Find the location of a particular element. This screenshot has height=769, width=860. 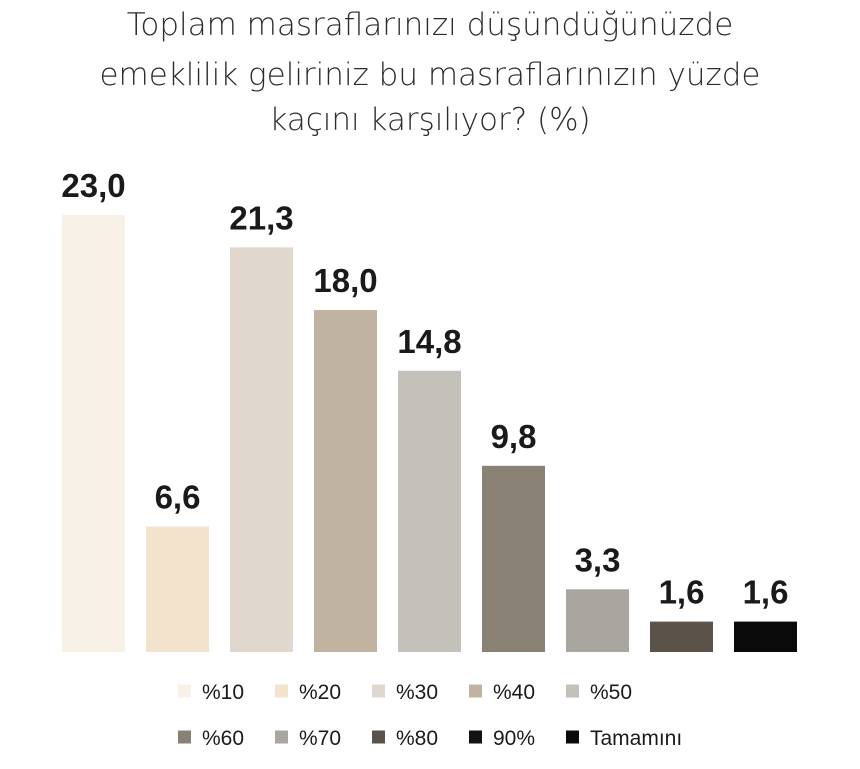

bar-value-label-3: 21,3 is located at coordinates (261, 217).